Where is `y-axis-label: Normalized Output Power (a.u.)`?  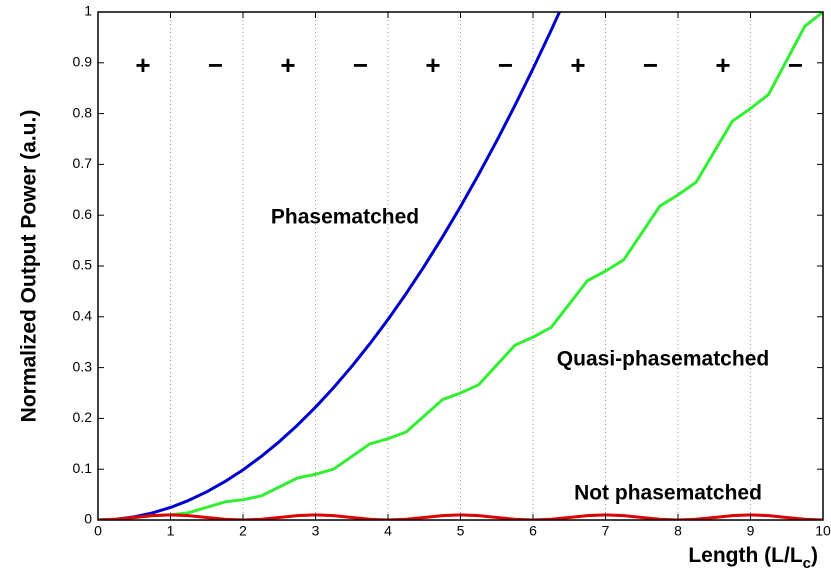
y-axis-label: Normalized Output Power (a.u.) is located at coordinates (29, 266).